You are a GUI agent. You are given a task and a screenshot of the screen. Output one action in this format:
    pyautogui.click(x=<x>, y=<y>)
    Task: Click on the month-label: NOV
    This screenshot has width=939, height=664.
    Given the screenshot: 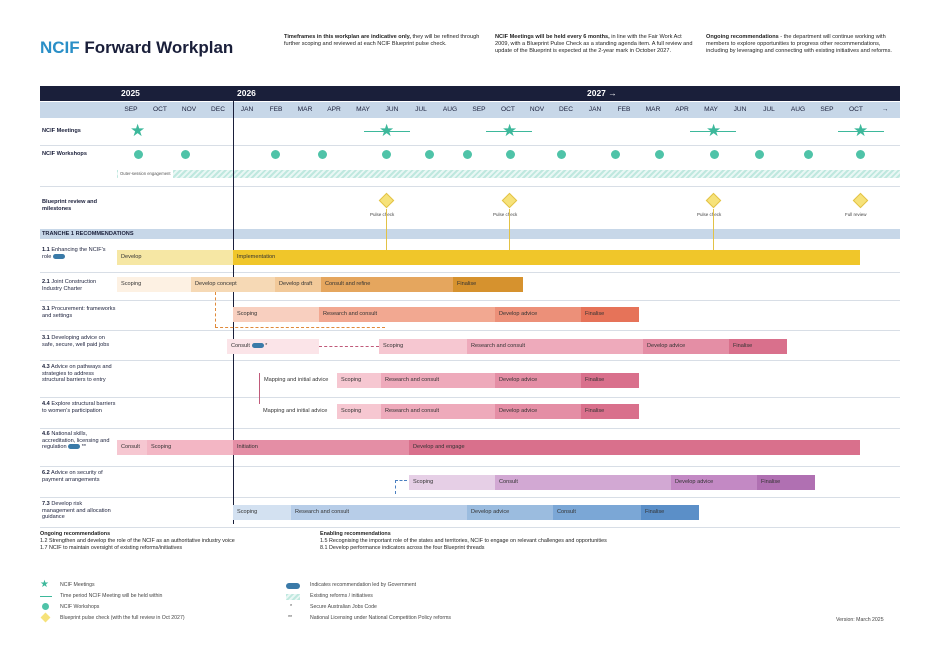 What is the action you would take?
    pyautogui.click(x=189, y=109)
    